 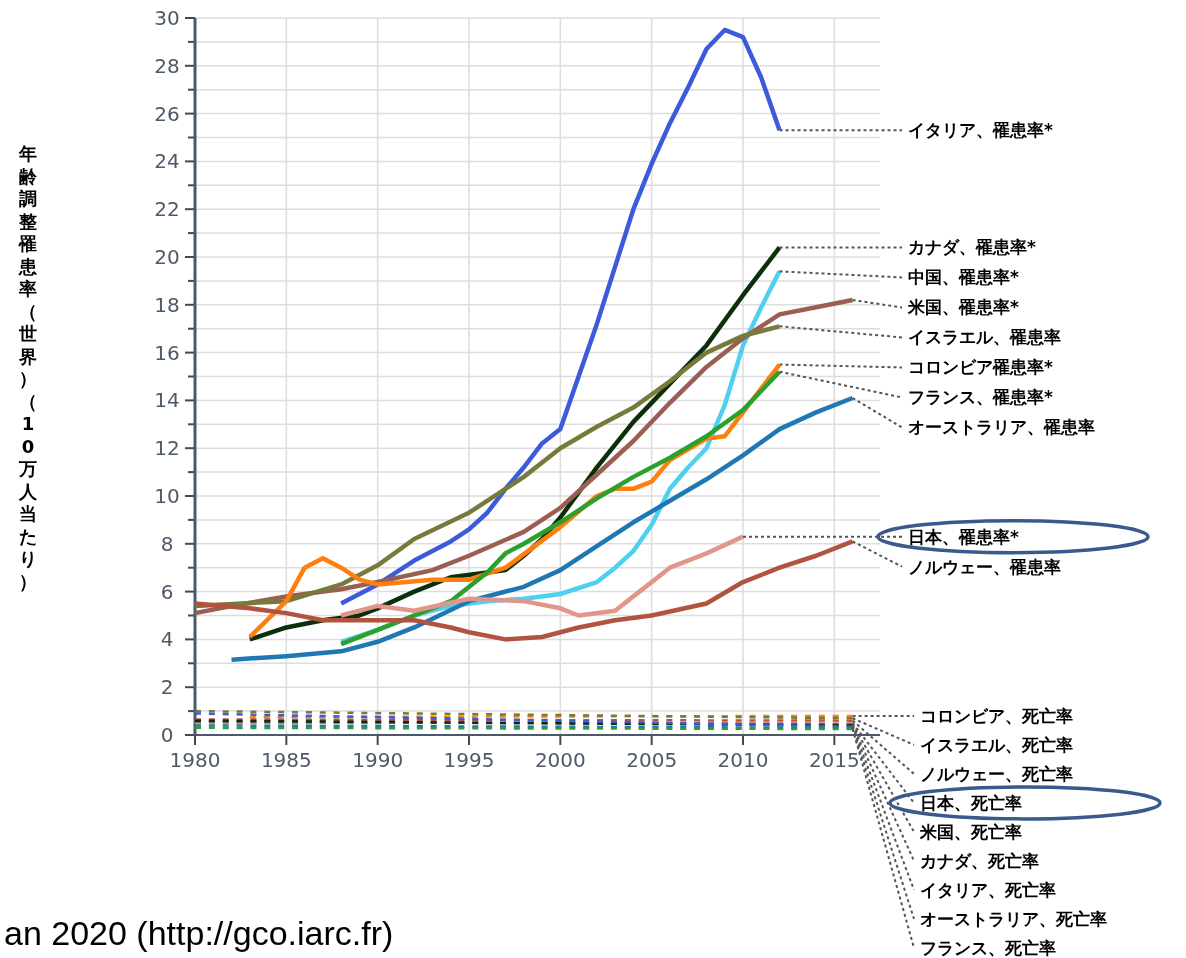 I want to click on y-tick-label: 14, so click(x=167, y=400).